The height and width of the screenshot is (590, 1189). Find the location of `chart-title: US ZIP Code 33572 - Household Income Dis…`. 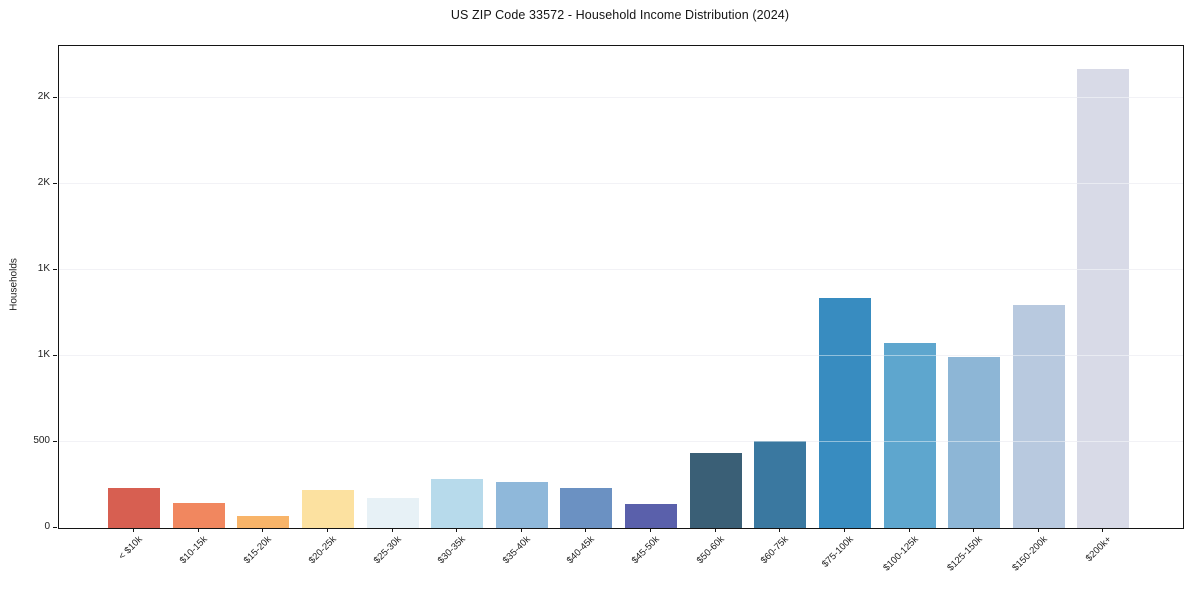

chart-title: US ZIP Code 33572 - Household Income Dis… is located at coordinates (620, 15).